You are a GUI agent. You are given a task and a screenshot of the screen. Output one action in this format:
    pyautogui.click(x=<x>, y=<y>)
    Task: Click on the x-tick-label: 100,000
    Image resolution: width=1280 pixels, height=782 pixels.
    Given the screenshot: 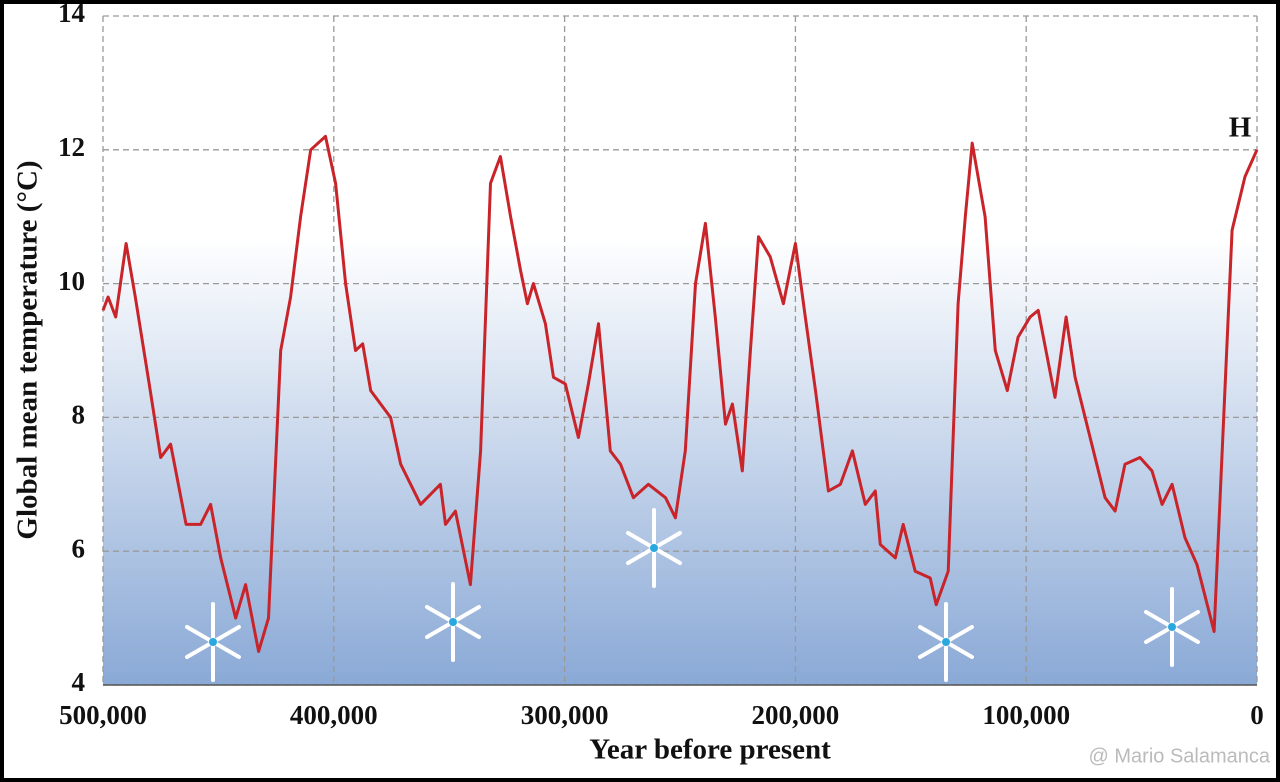 What is the action you would take?
    pyautogui.click(x=1026, y=715)
    